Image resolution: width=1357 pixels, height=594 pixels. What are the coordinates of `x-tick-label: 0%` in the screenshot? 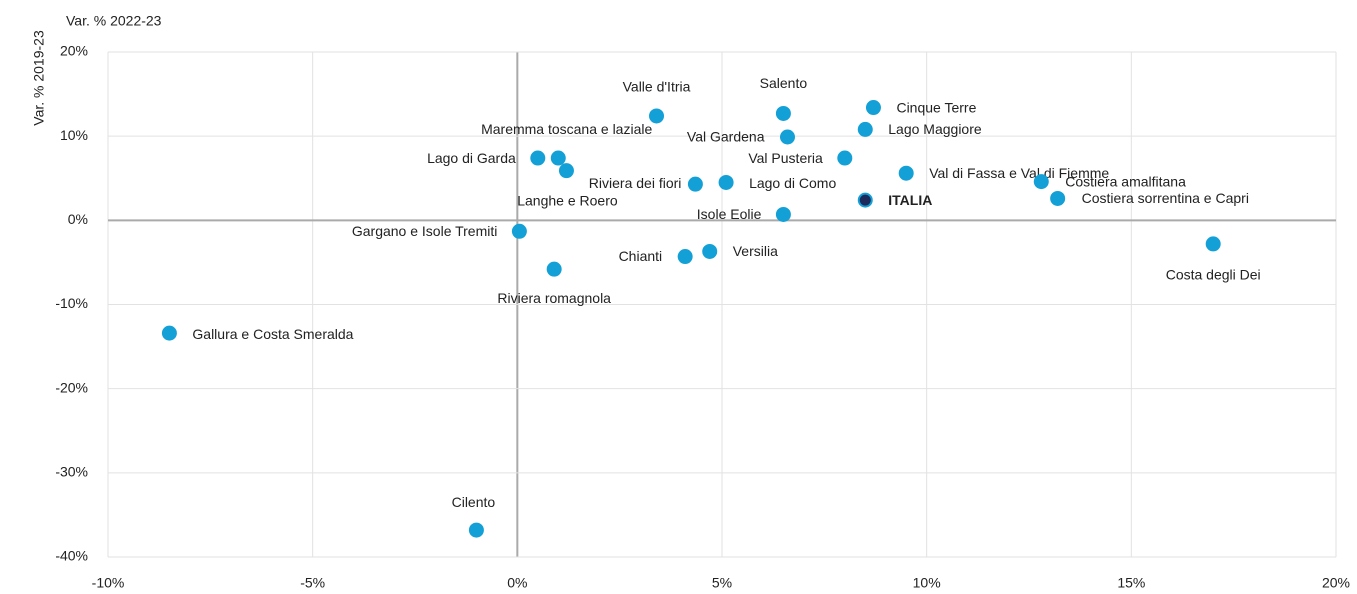 It's located at (517, 583).